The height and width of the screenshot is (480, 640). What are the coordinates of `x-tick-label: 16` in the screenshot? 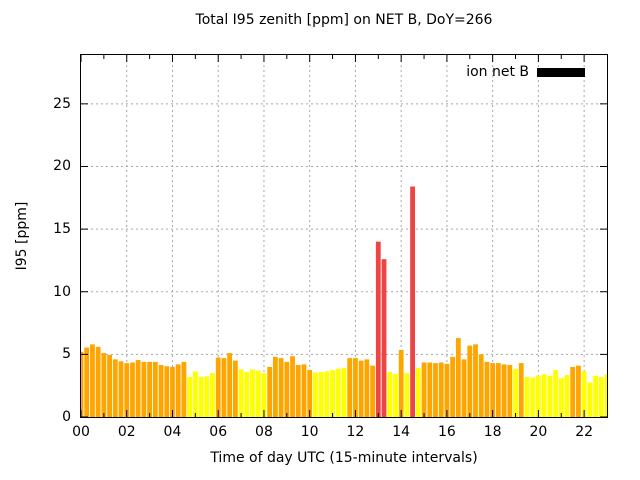 It's located at (446, 432).